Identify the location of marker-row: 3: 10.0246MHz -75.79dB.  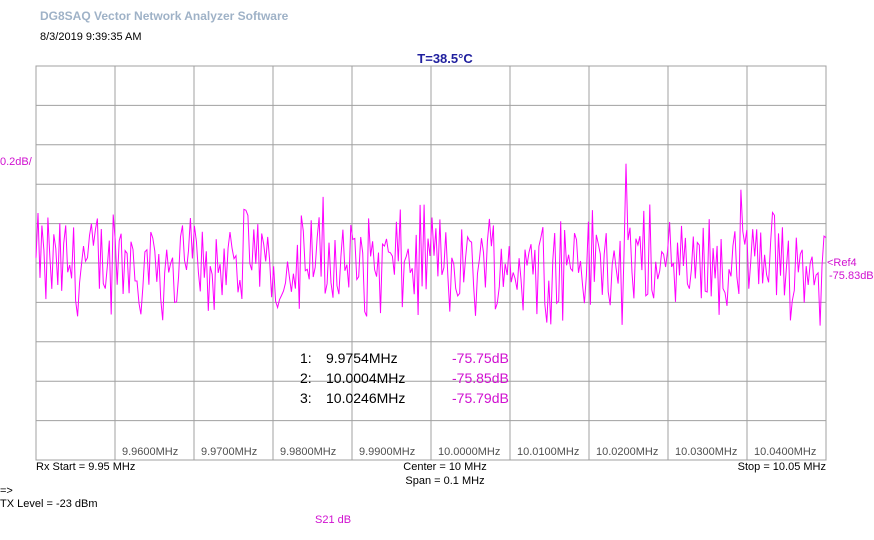
(420, 398).